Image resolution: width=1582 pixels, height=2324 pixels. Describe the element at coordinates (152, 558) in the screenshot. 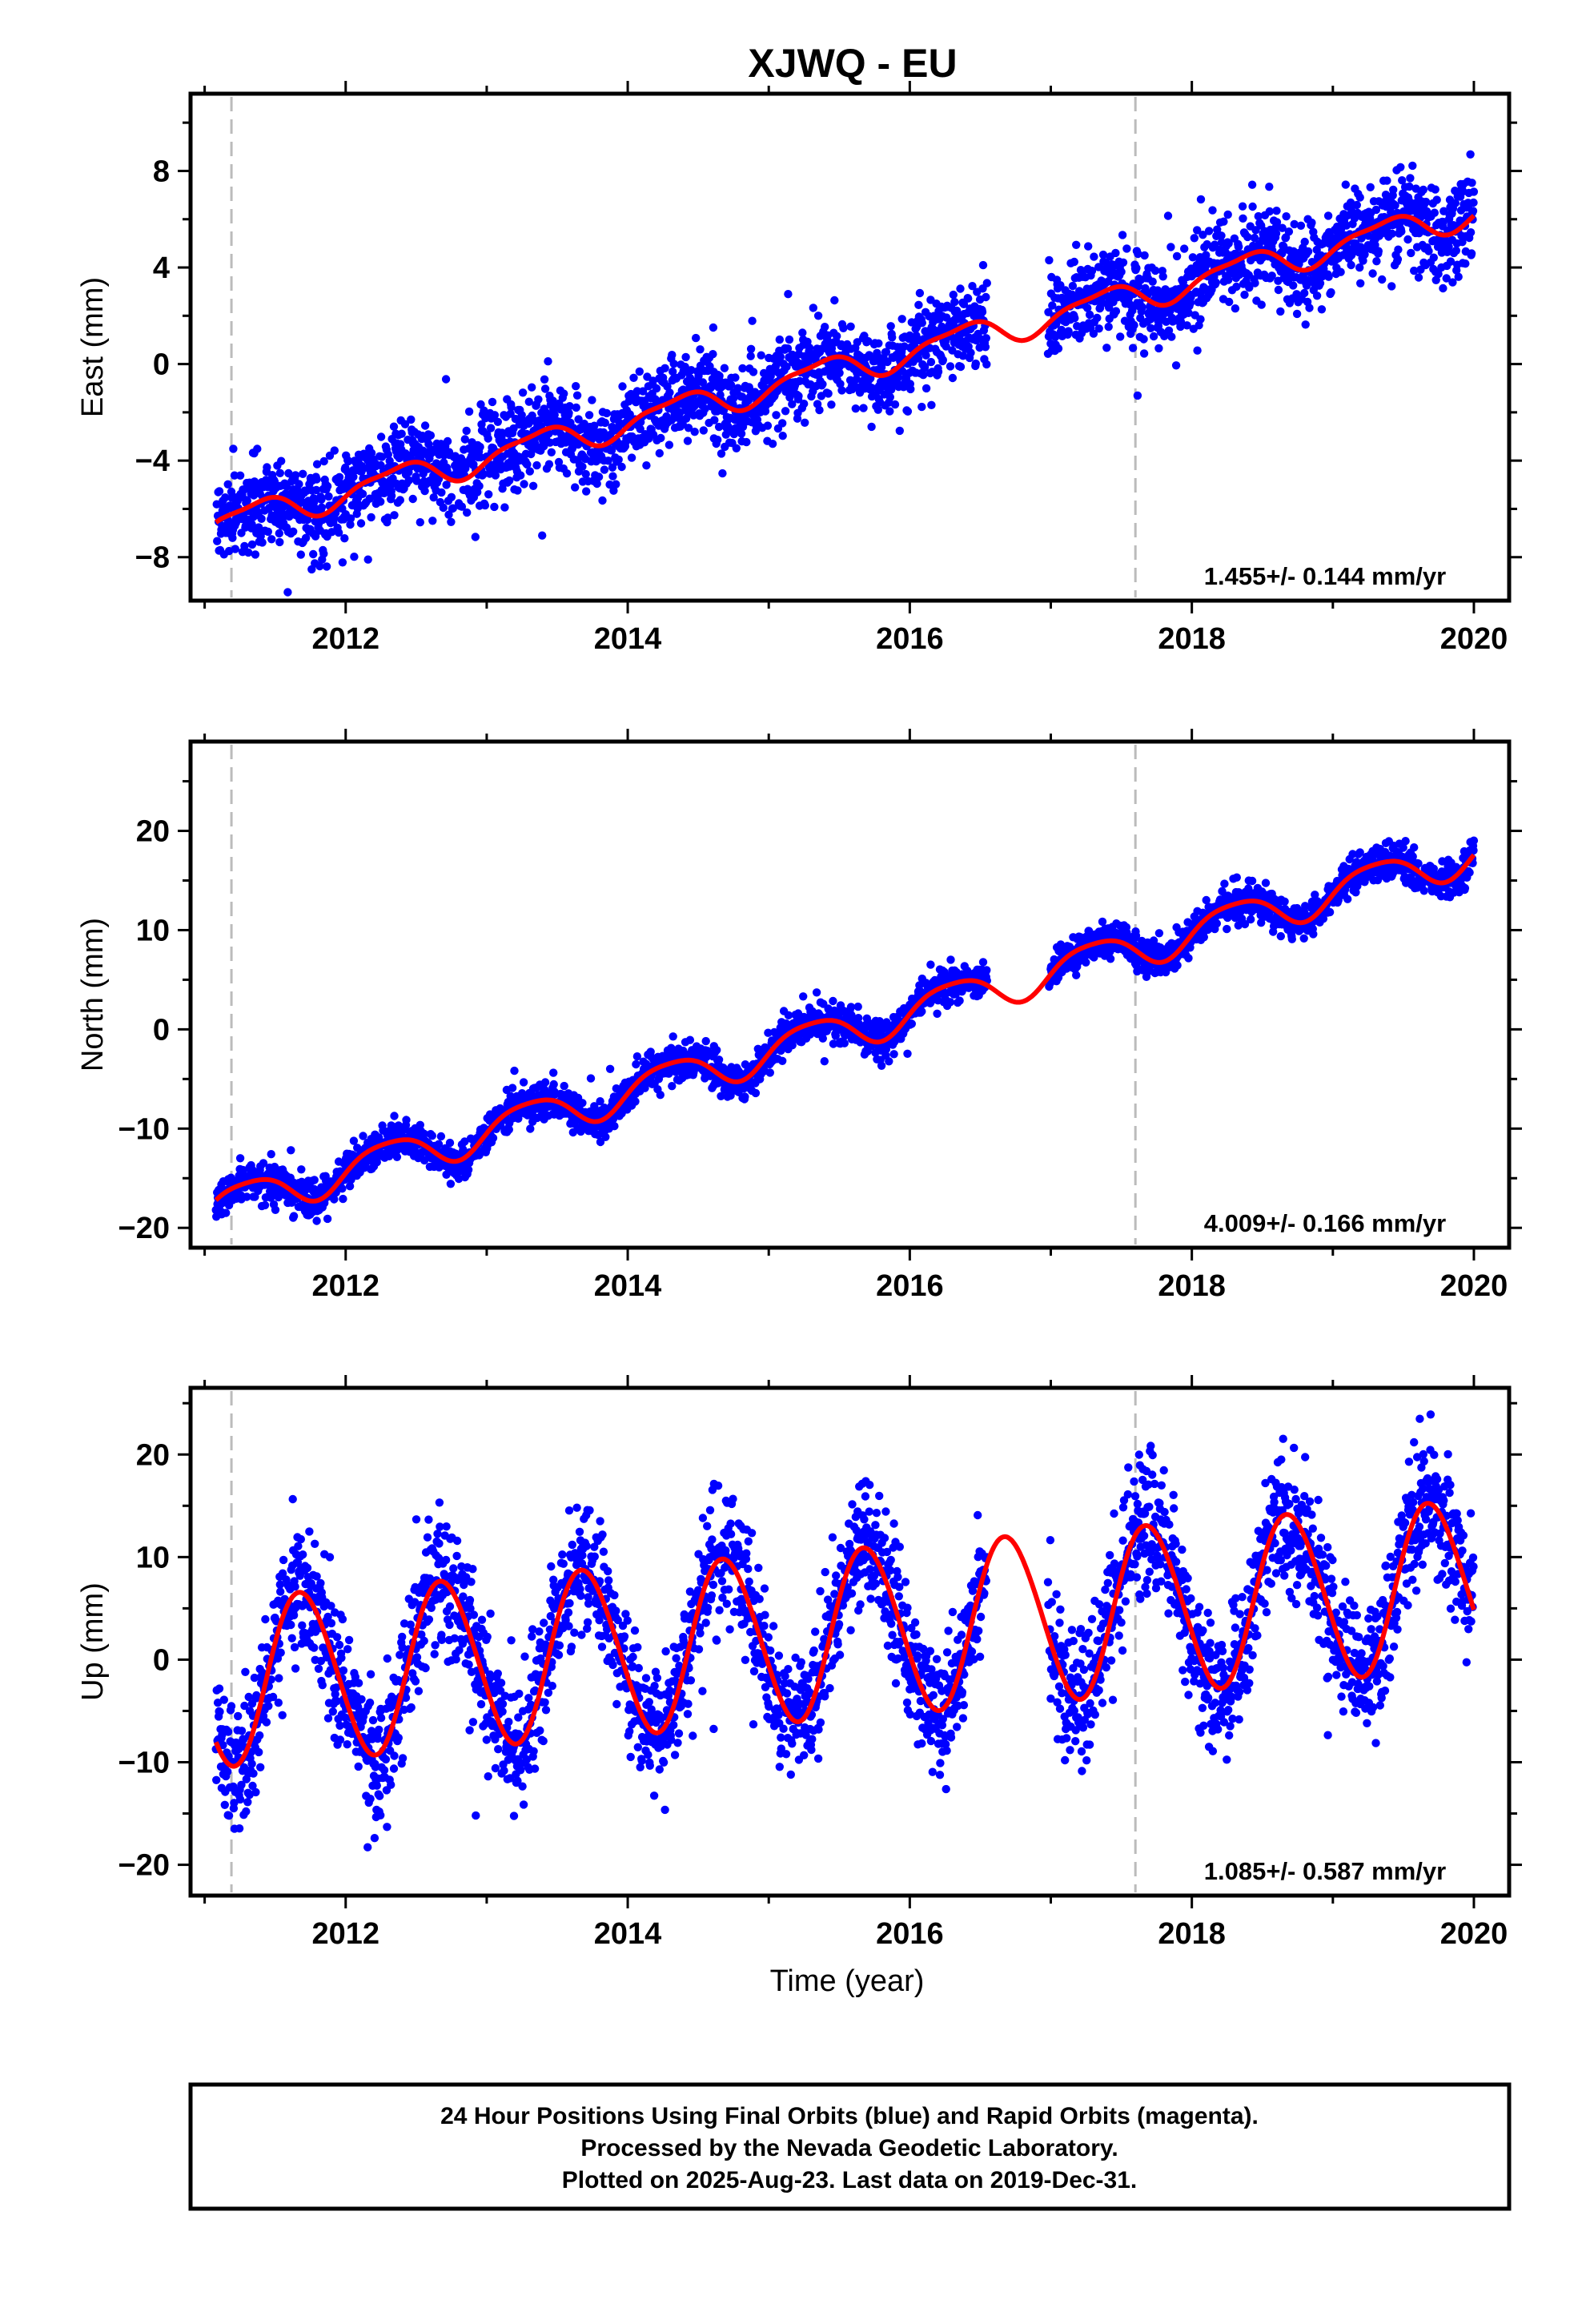

I see `y-tick-label: −8` at that location.